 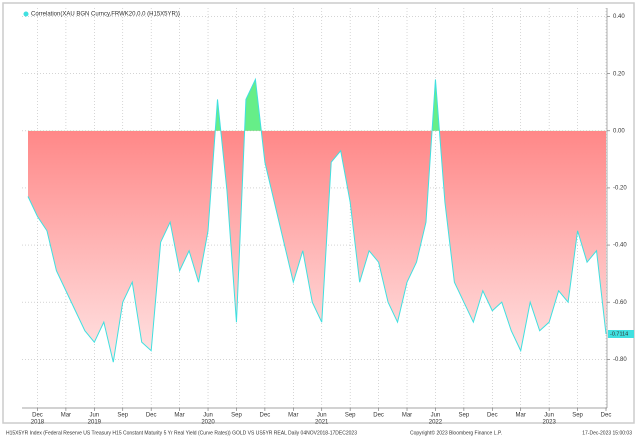 What do you see at coordinates (620, 360) in the screenshot?
I see `y-tick-label: -0.80` at bounding box center [620, 360].